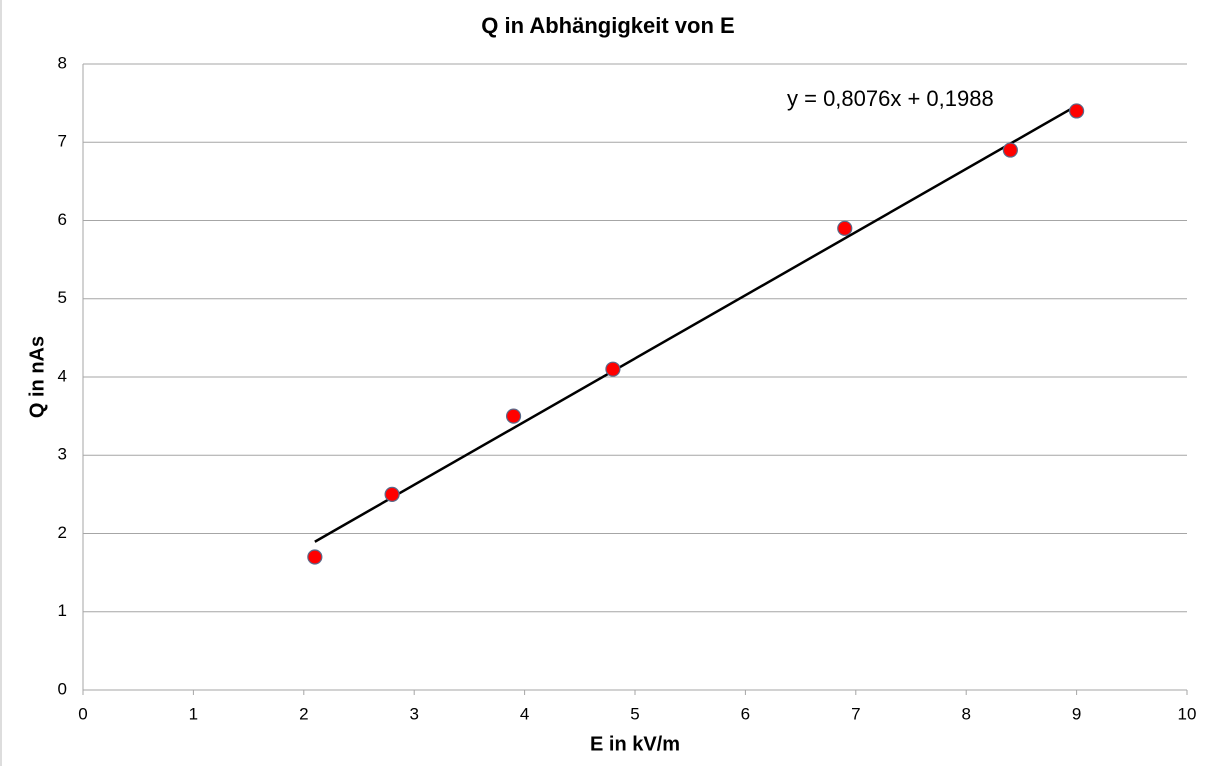  What do you see at coordinates (635, 744) in the screenshot?
I see `x-axis-label: E in kV/m` at bounding box center [635, 744].